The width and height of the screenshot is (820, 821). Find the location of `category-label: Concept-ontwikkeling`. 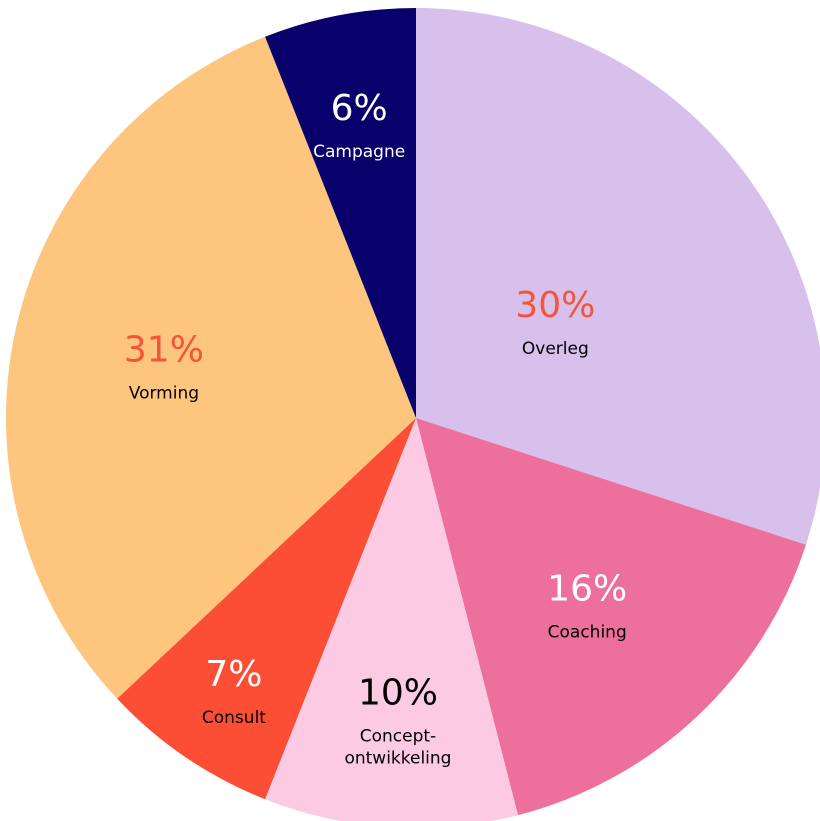

category-label: Concept-ontwikkeling is located at coordinates (397, 747).